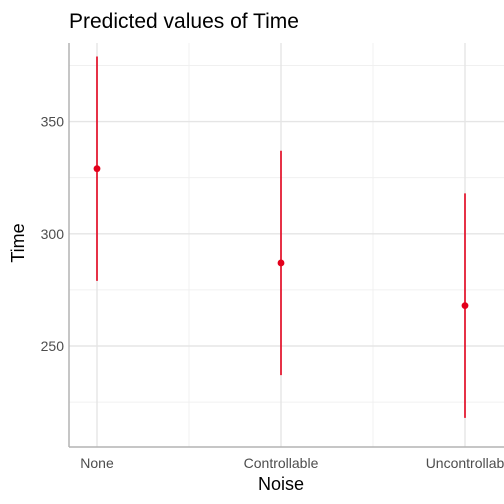 This screenshot has width=504, height=504. I want to click on x-axis-title: Noise, so click(281, 484).